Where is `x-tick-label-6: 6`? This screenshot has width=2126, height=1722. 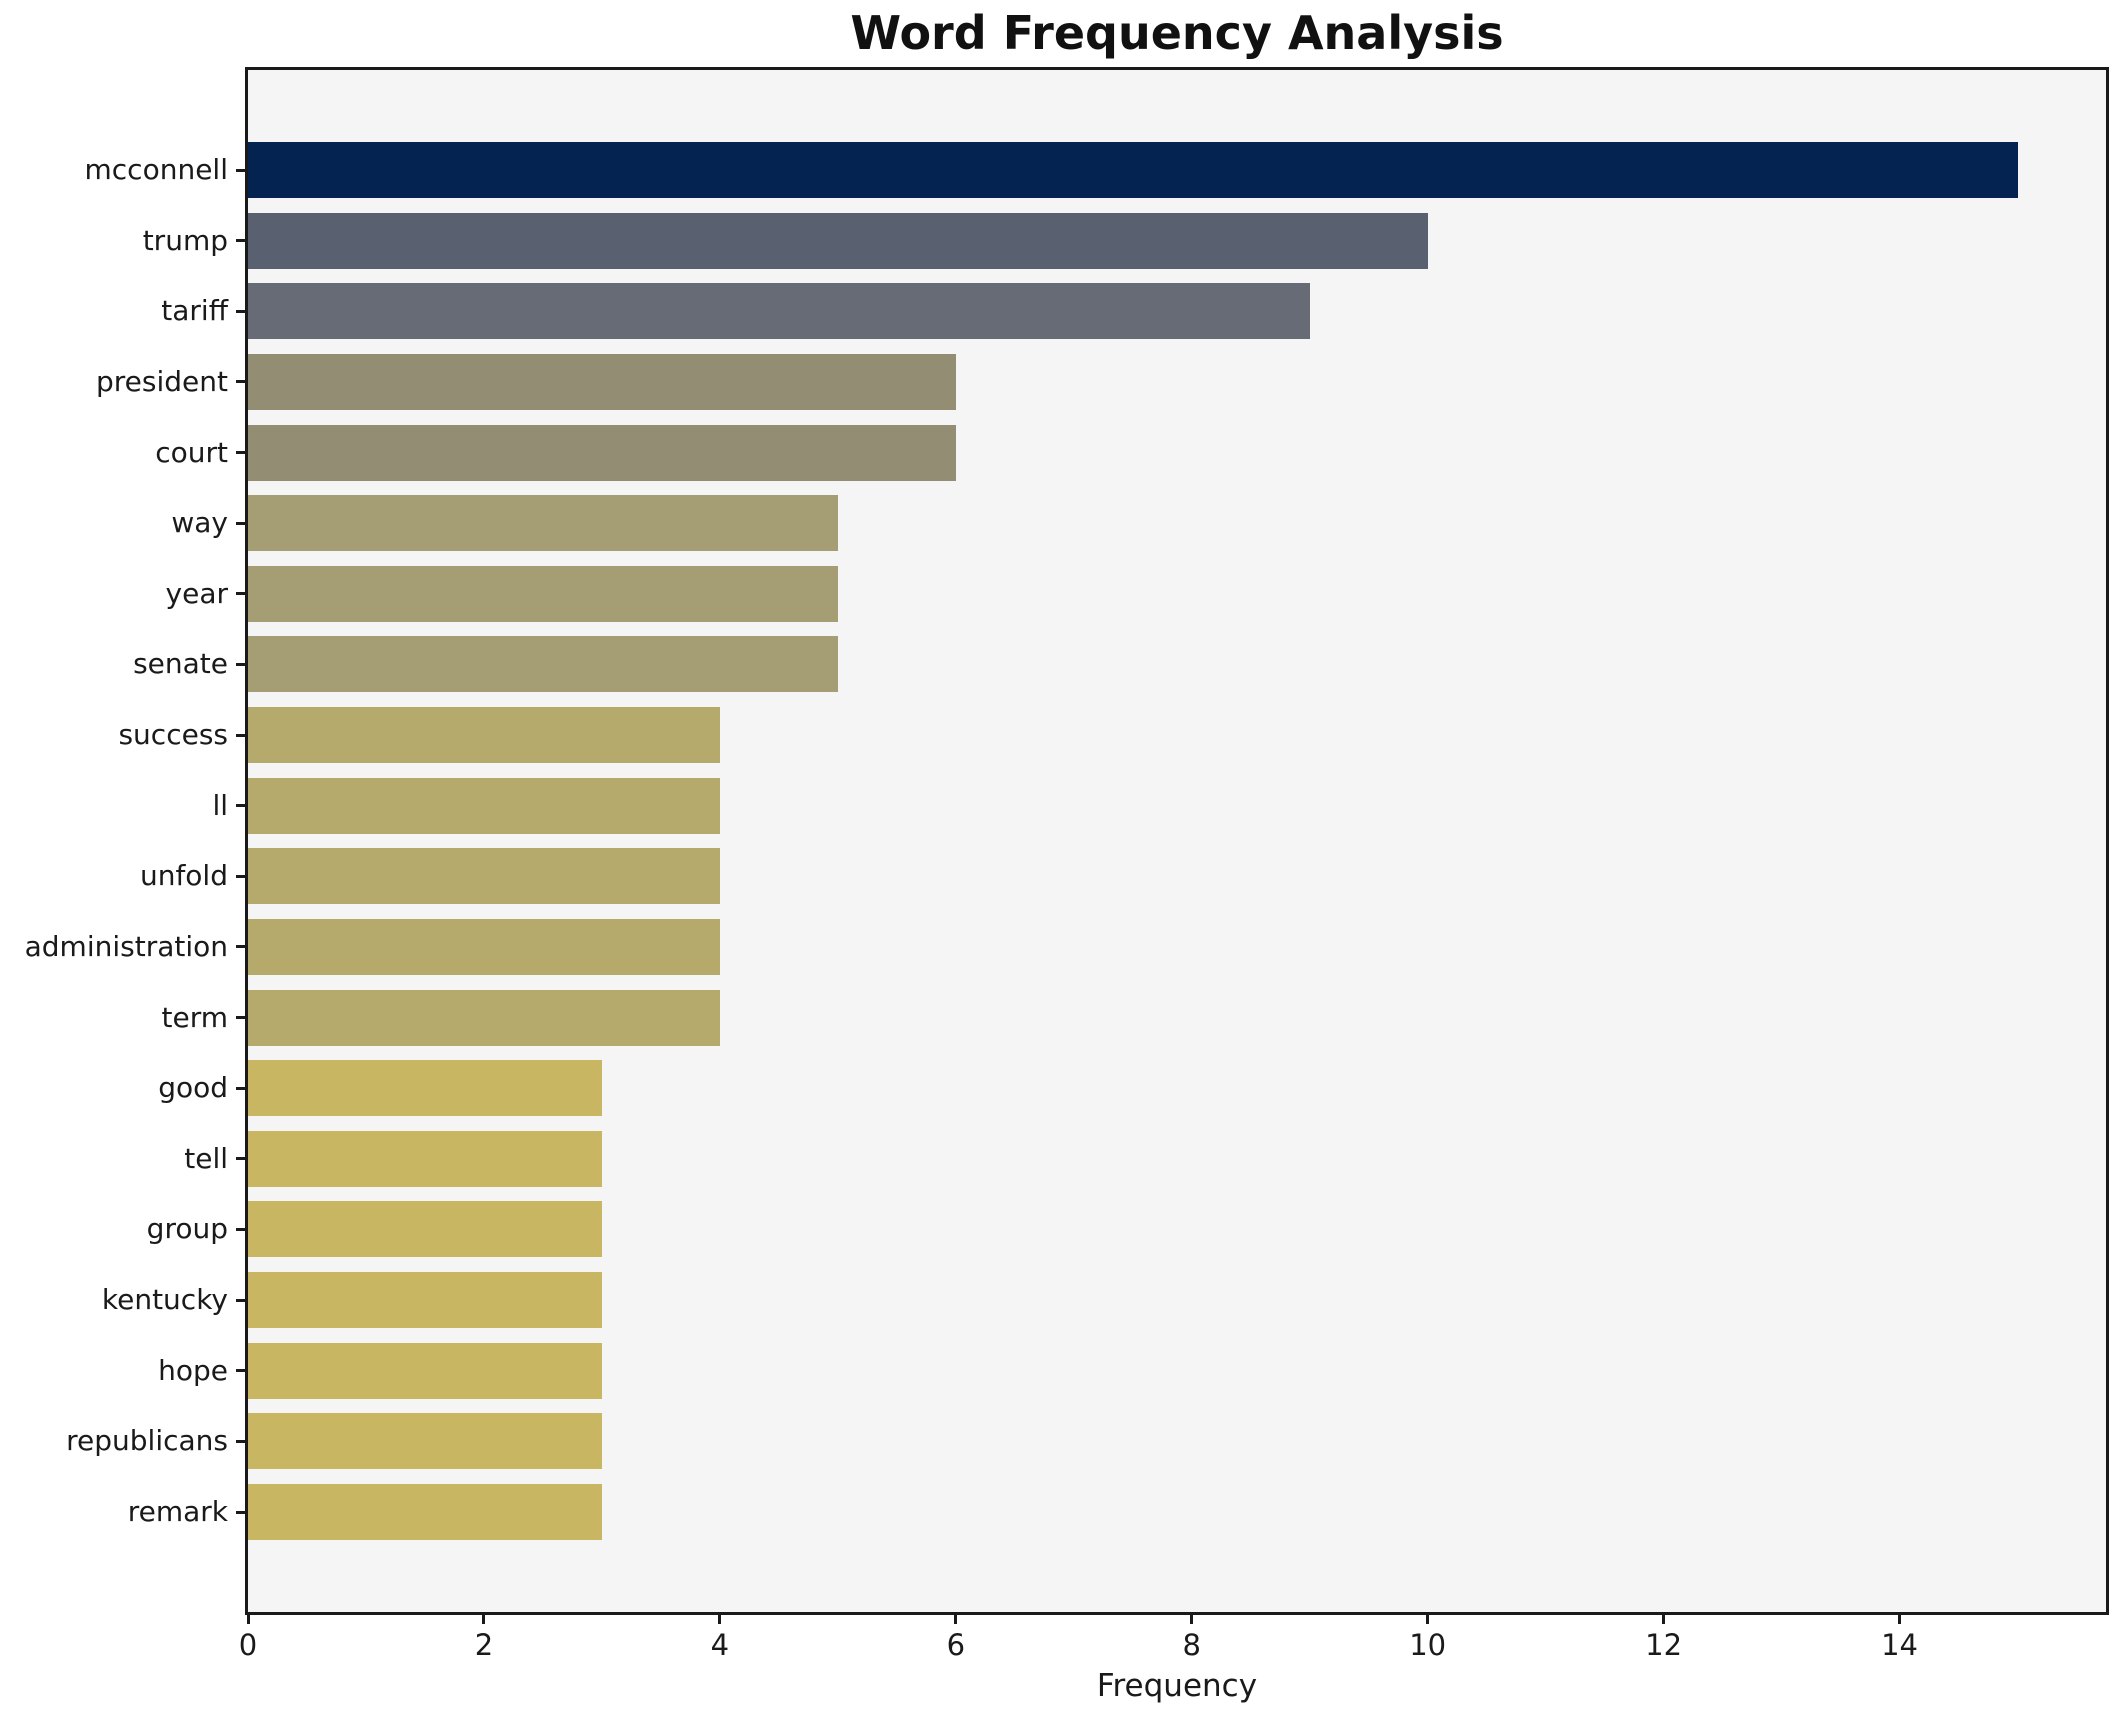 x-tick-label-6: 6 is located at coordinates (956, 1645).